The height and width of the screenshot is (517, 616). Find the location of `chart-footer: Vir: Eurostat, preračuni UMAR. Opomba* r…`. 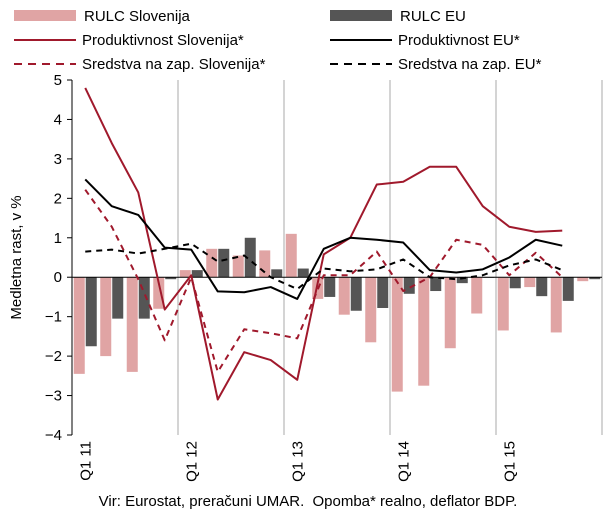

chart-footer: Vir: Eurostat, preračuni UMAR. Opomba* r… is located at coordinates (308, 501).